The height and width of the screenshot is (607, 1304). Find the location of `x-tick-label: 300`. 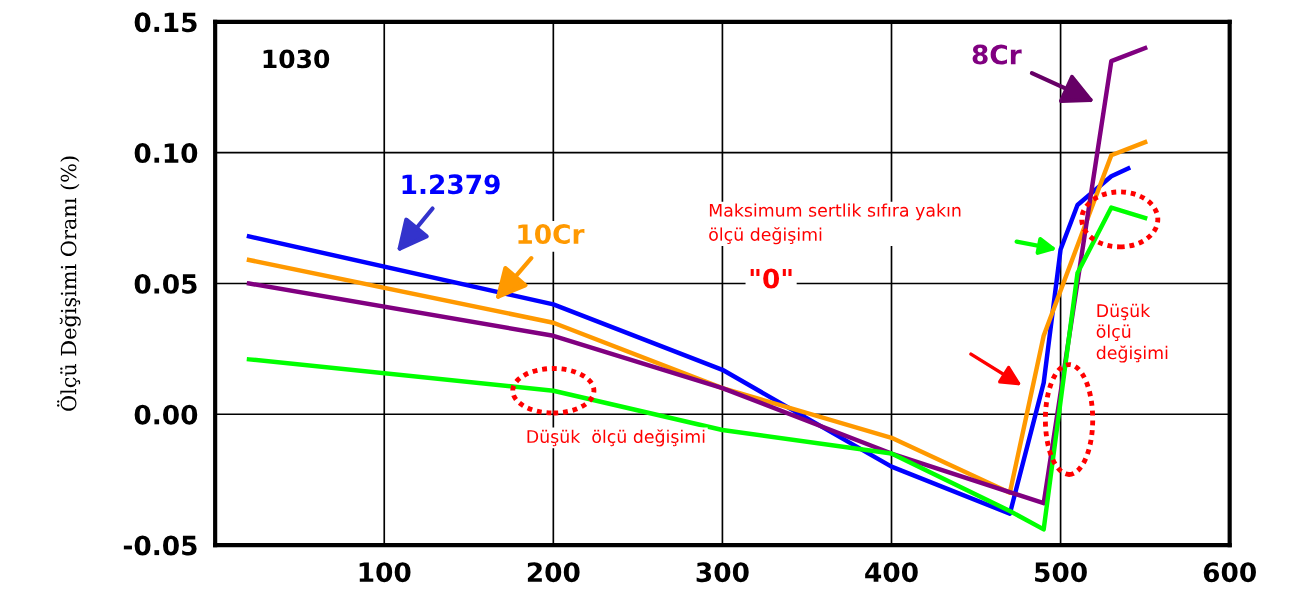

x-tick-label: 300 is located at coordinates (722, 572).